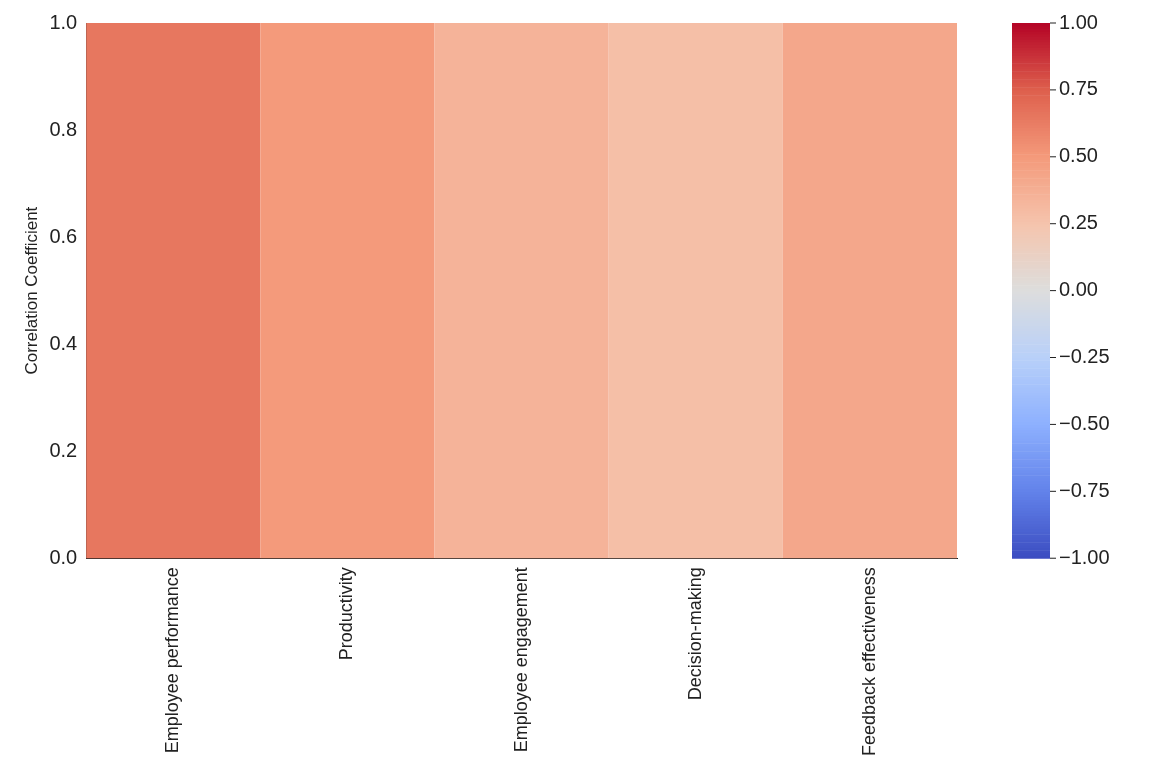 The image size is (1175, 771). Describe the element at coordinates (1078, 155) in the screenshot. I see `color-bar-label: 0.50` at that location.